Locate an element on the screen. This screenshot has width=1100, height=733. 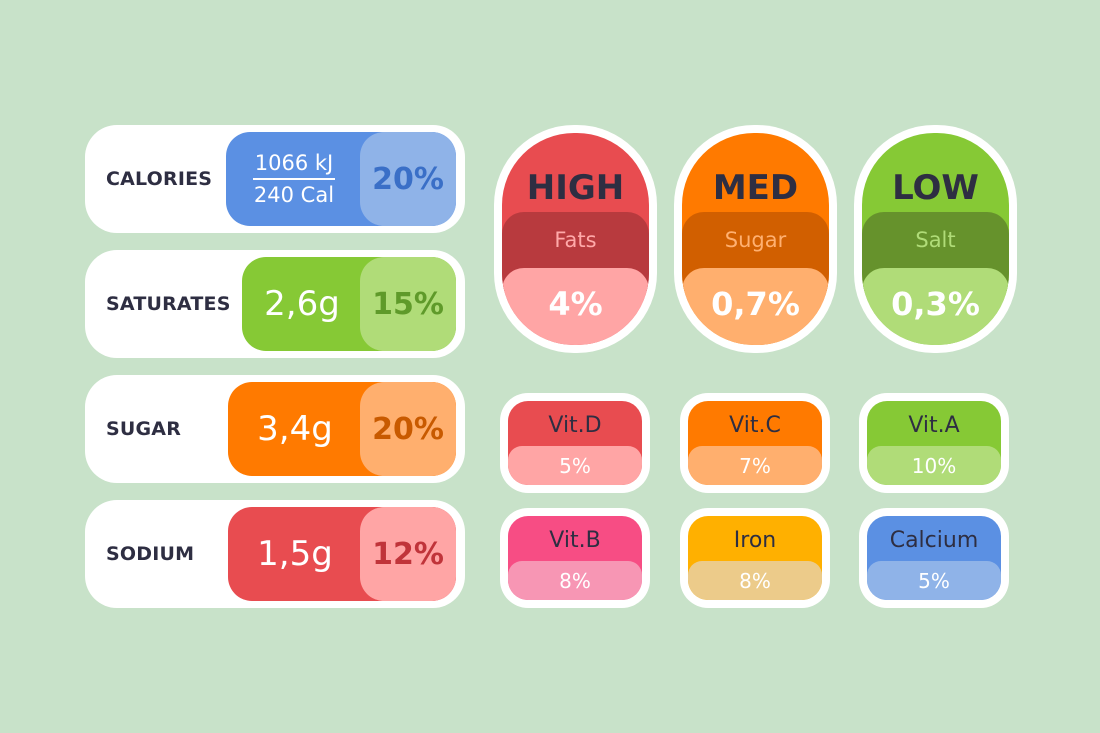
vitamin-b-tag: Vit.B 8% is located at coordinates (575, 558).